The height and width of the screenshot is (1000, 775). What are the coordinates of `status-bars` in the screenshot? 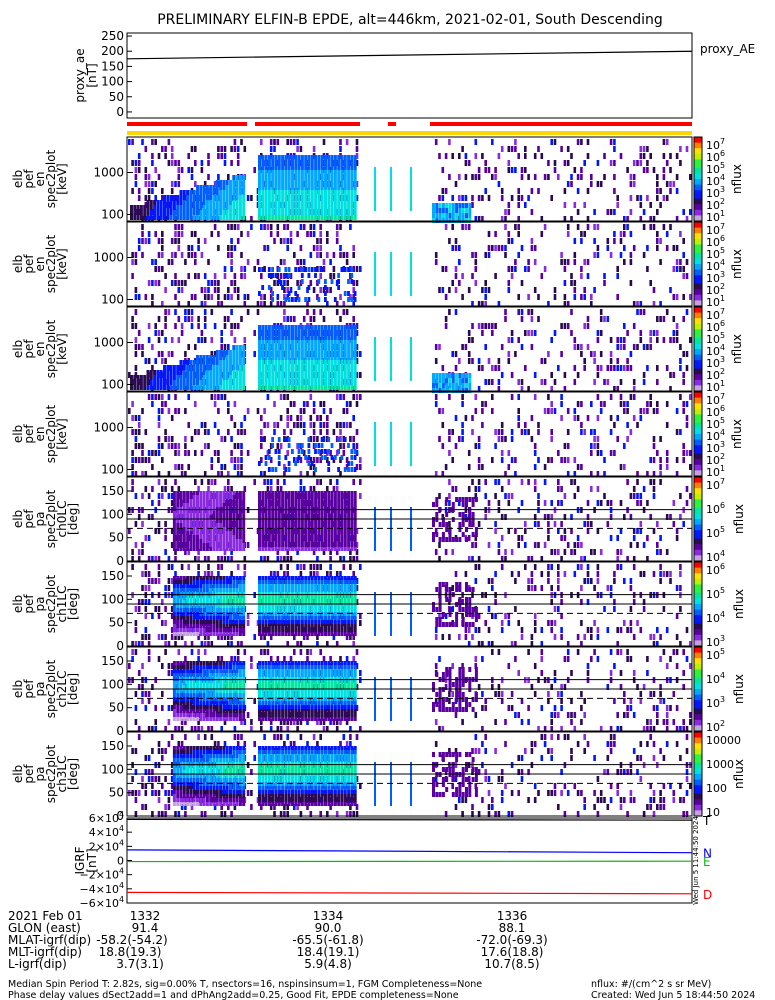 It's located at (409, 128).